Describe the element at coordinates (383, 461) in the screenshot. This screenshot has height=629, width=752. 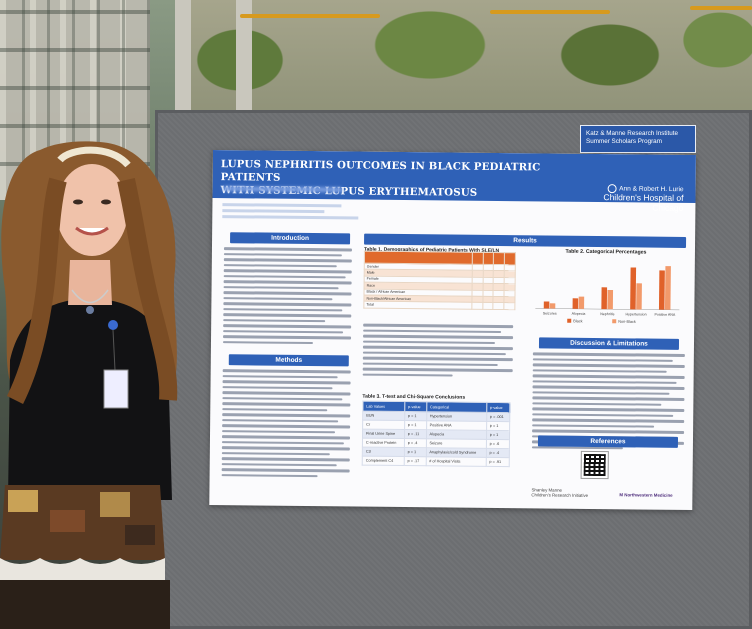
I see `table2-cell: Complement C4` at that location.